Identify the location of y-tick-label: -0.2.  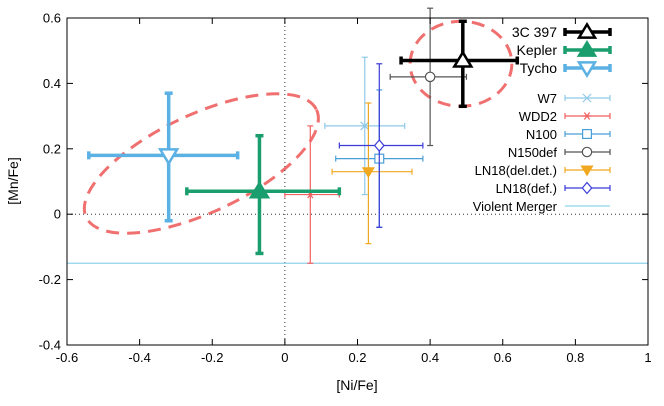
(50, 279).